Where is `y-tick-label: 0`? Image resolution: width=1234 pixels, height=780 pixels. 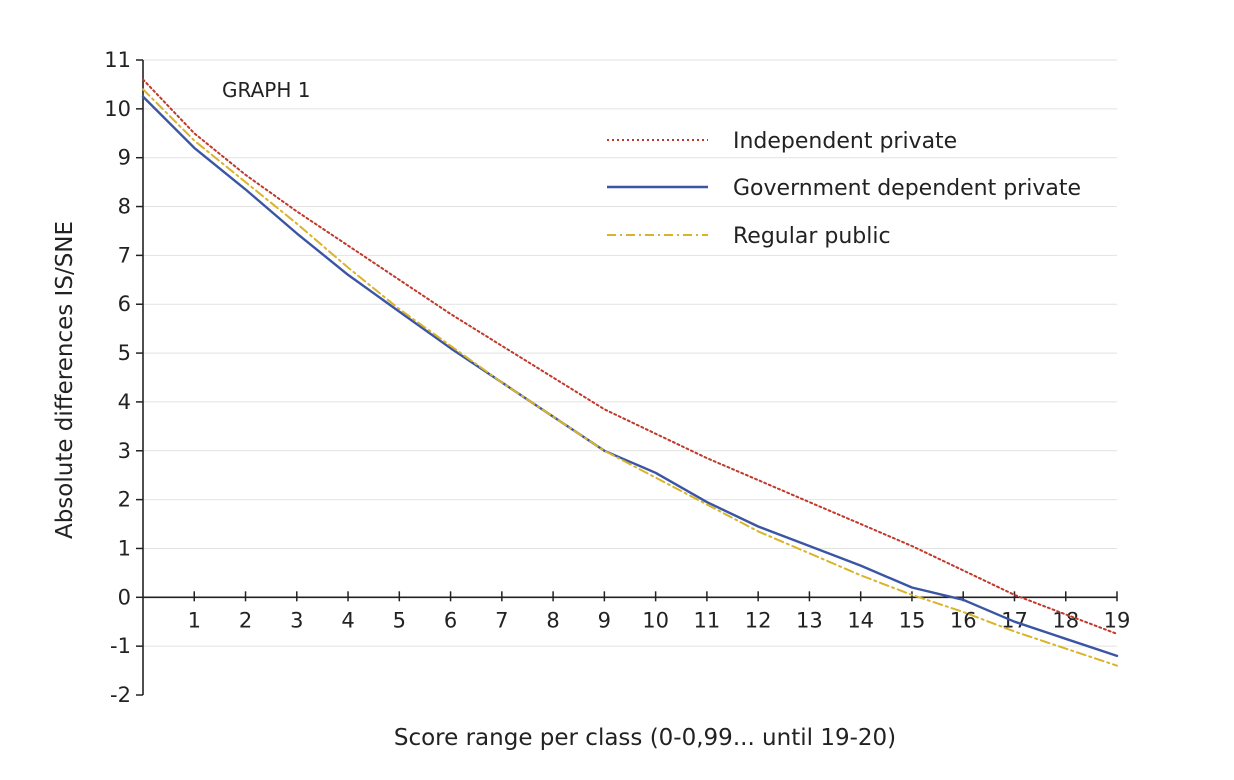 y-tick-label: 0 is located at coordinates (124, 597).